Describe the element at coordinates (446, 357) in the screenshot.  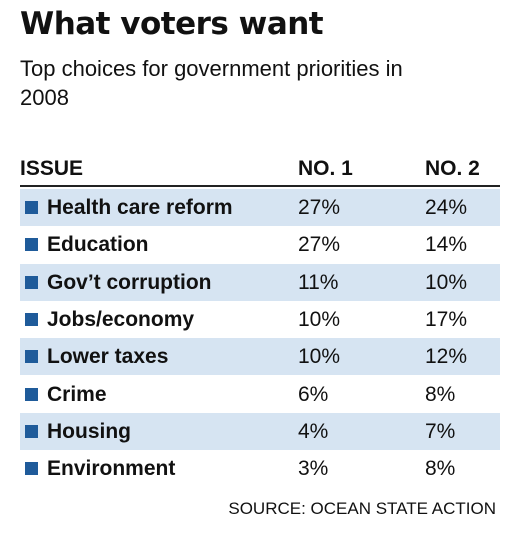
I see `percent-cell: 12%` at that location.